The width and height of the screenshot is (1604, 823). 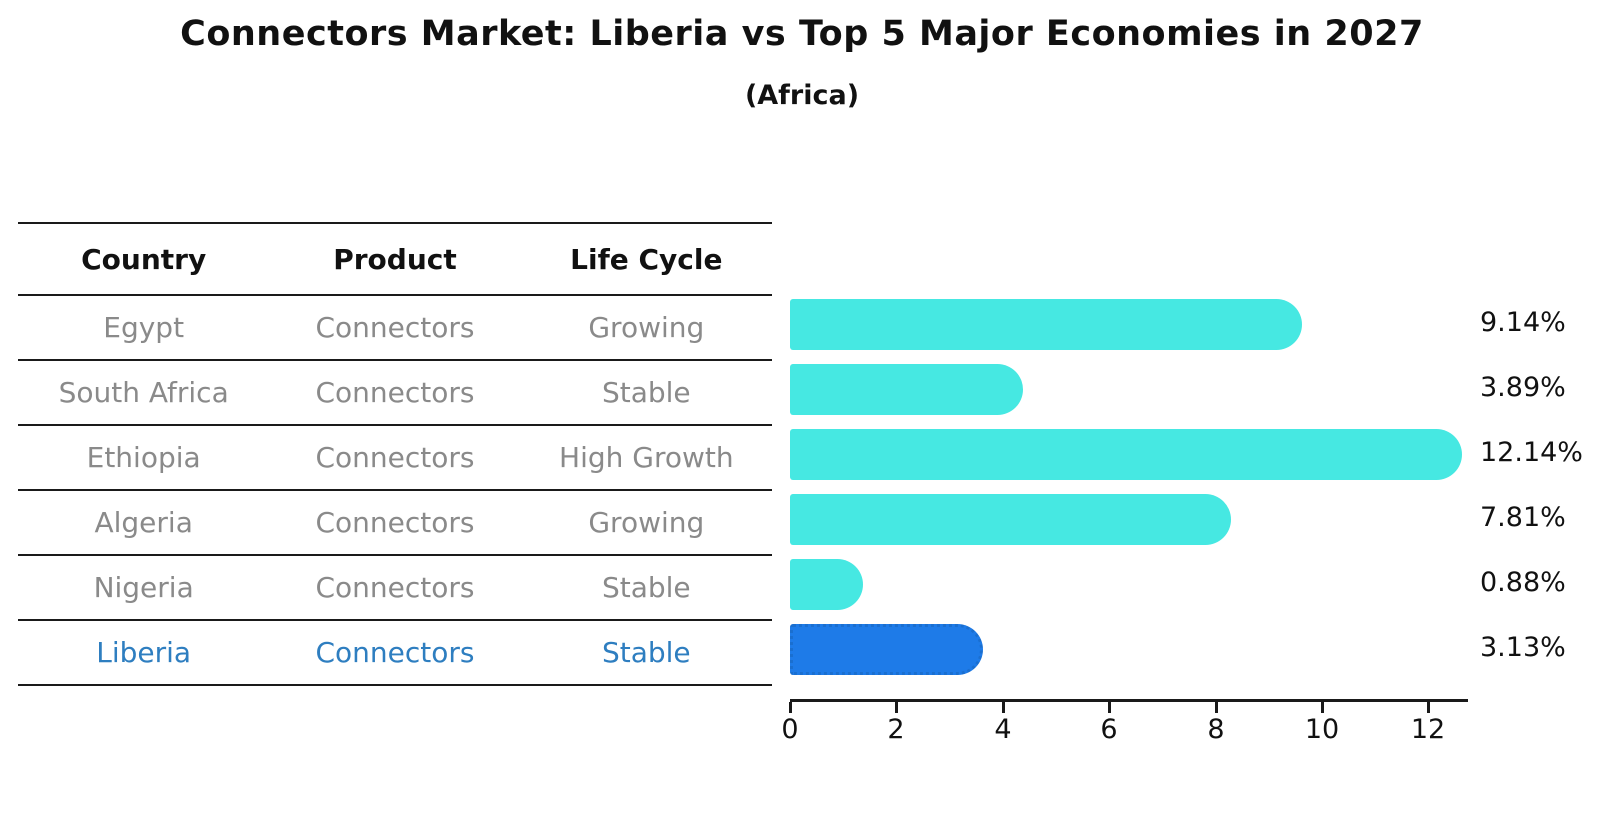 I want to click on x-tick-label: 4, so click(x=1003, y=729).